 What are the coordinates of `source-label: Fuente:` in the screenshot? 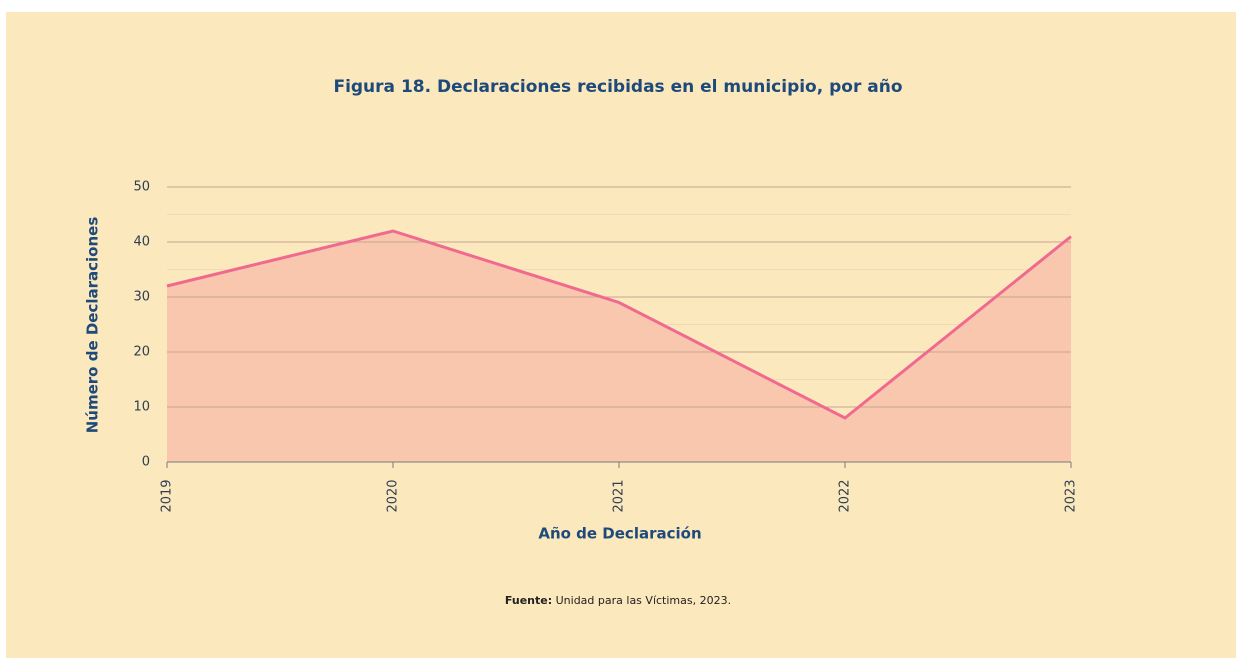 It's located at (528, 600).